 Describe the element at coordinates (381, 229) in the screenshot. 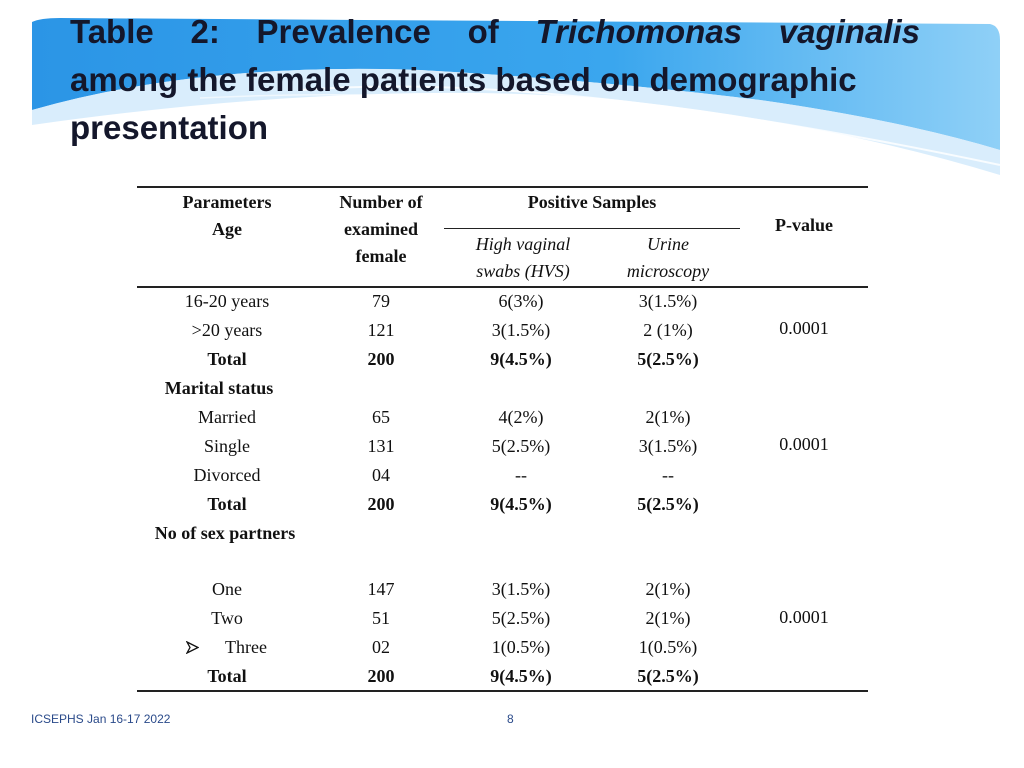

I see `header-number-line2: examined` at that location.